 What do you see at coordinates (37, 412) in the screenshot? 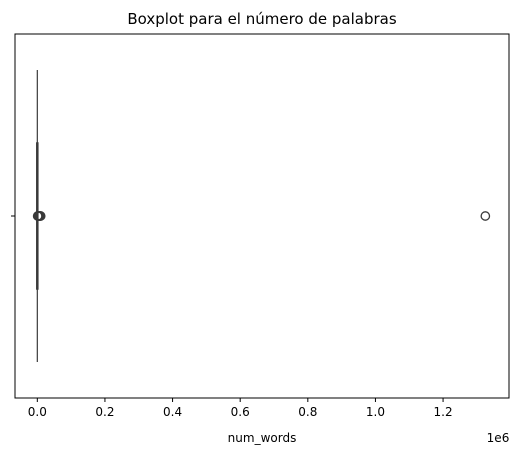
I see `x-tick-label: 0.0` at bounding box center [37, 412].